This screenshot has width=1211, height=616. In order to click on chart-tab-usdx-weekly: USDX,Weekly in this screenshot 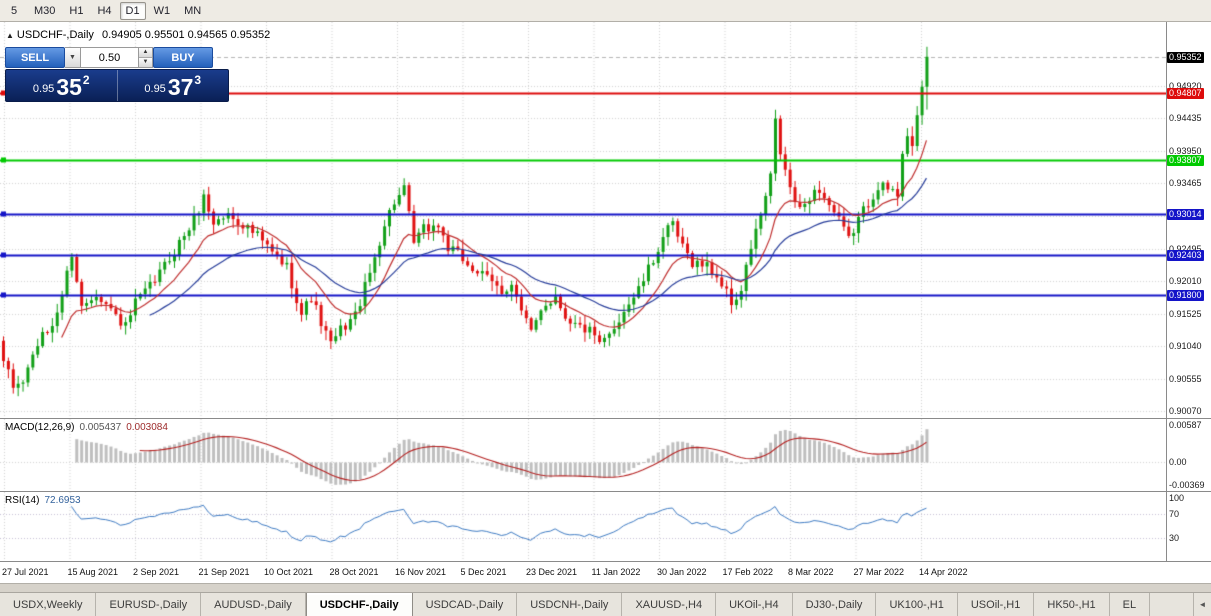, I will do `click(48, 604)`.